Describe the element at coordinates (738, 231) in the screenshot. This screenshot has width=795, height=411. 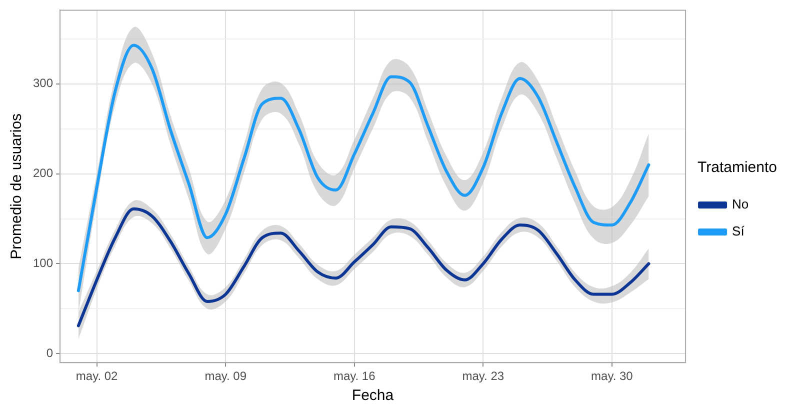
I see `legend-label: Sí` at that location.